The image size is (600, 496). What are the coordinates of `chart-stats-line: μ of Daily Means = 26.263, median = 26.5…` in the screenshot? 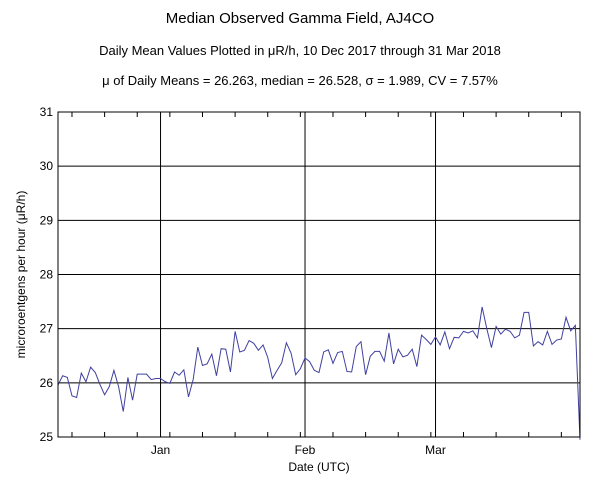 It's located at (300, 80).